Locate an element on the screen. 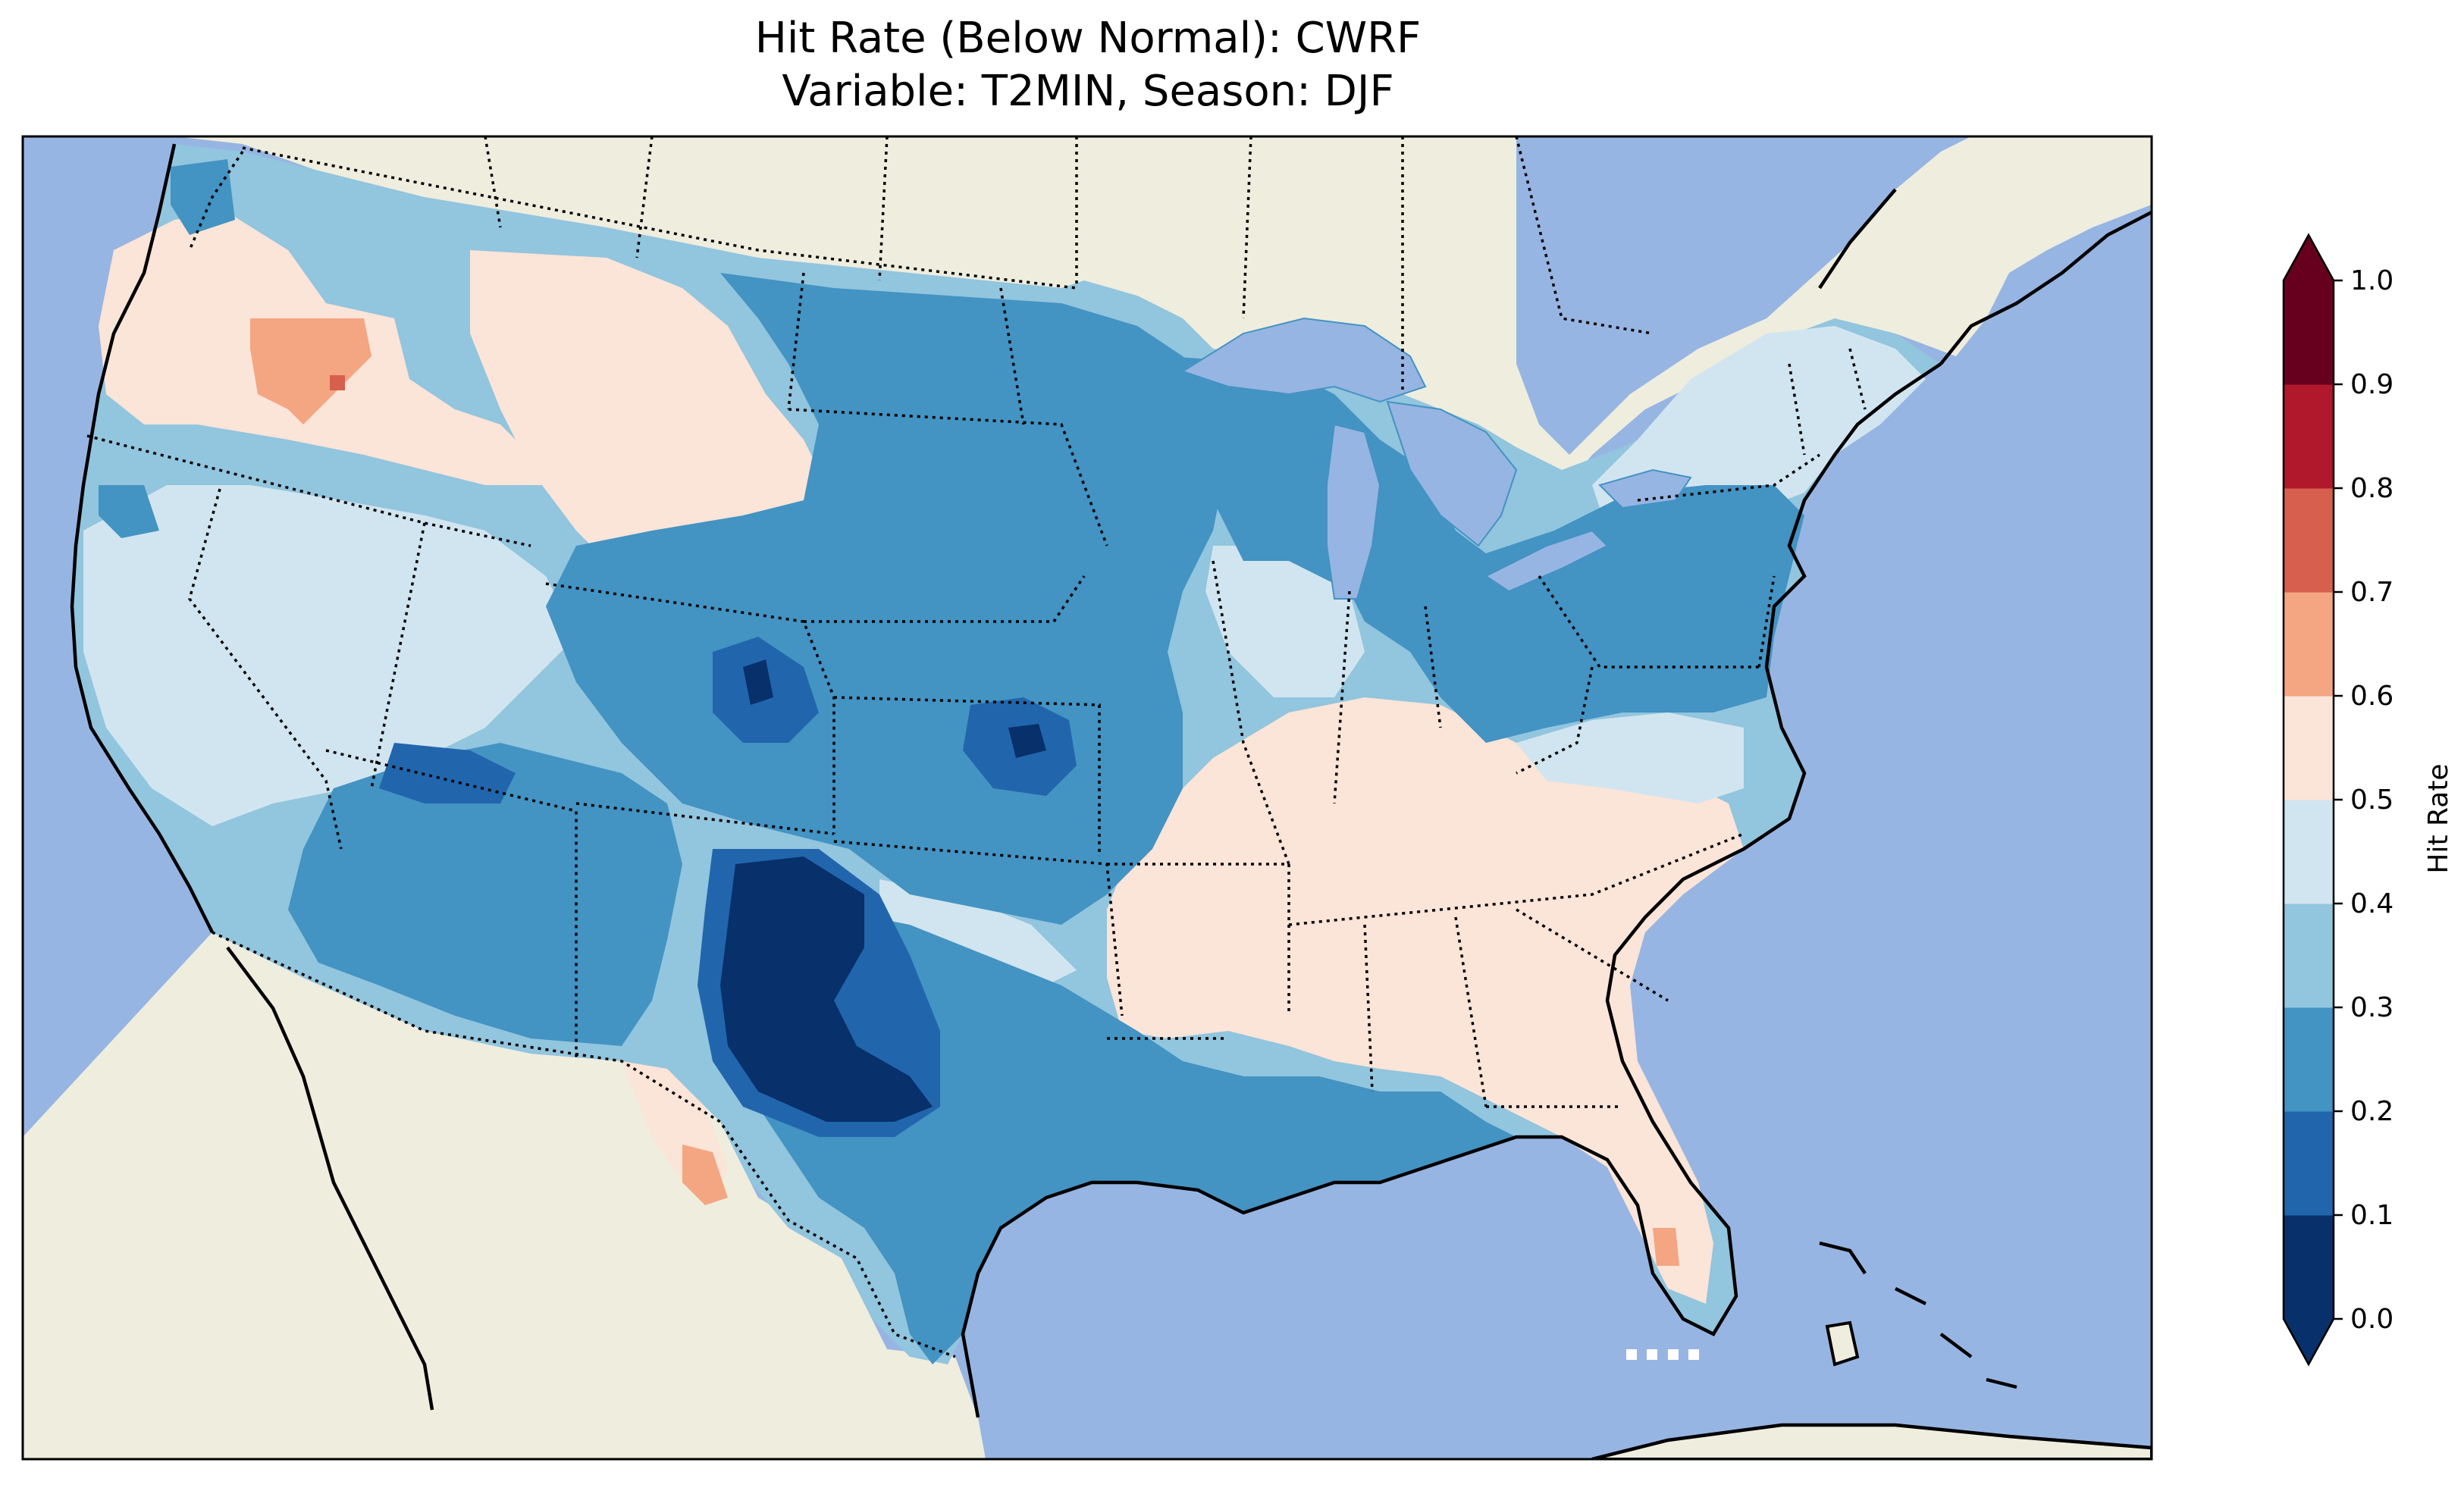 The width and height of the screenshot is (2464, 1494). patch-kansas-navy is located at coordinates (1027, 741).